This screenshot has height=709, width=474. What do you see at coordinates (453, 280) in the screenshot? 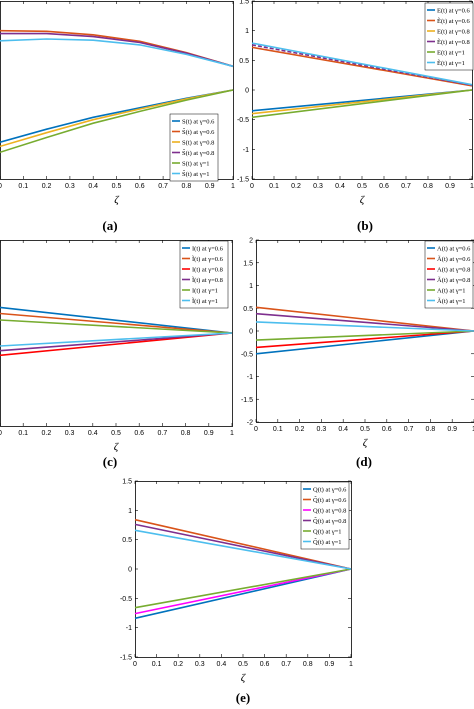
I see `legend-entry: Ã(t) at γ=0.8` at bounding box center [453, 280].